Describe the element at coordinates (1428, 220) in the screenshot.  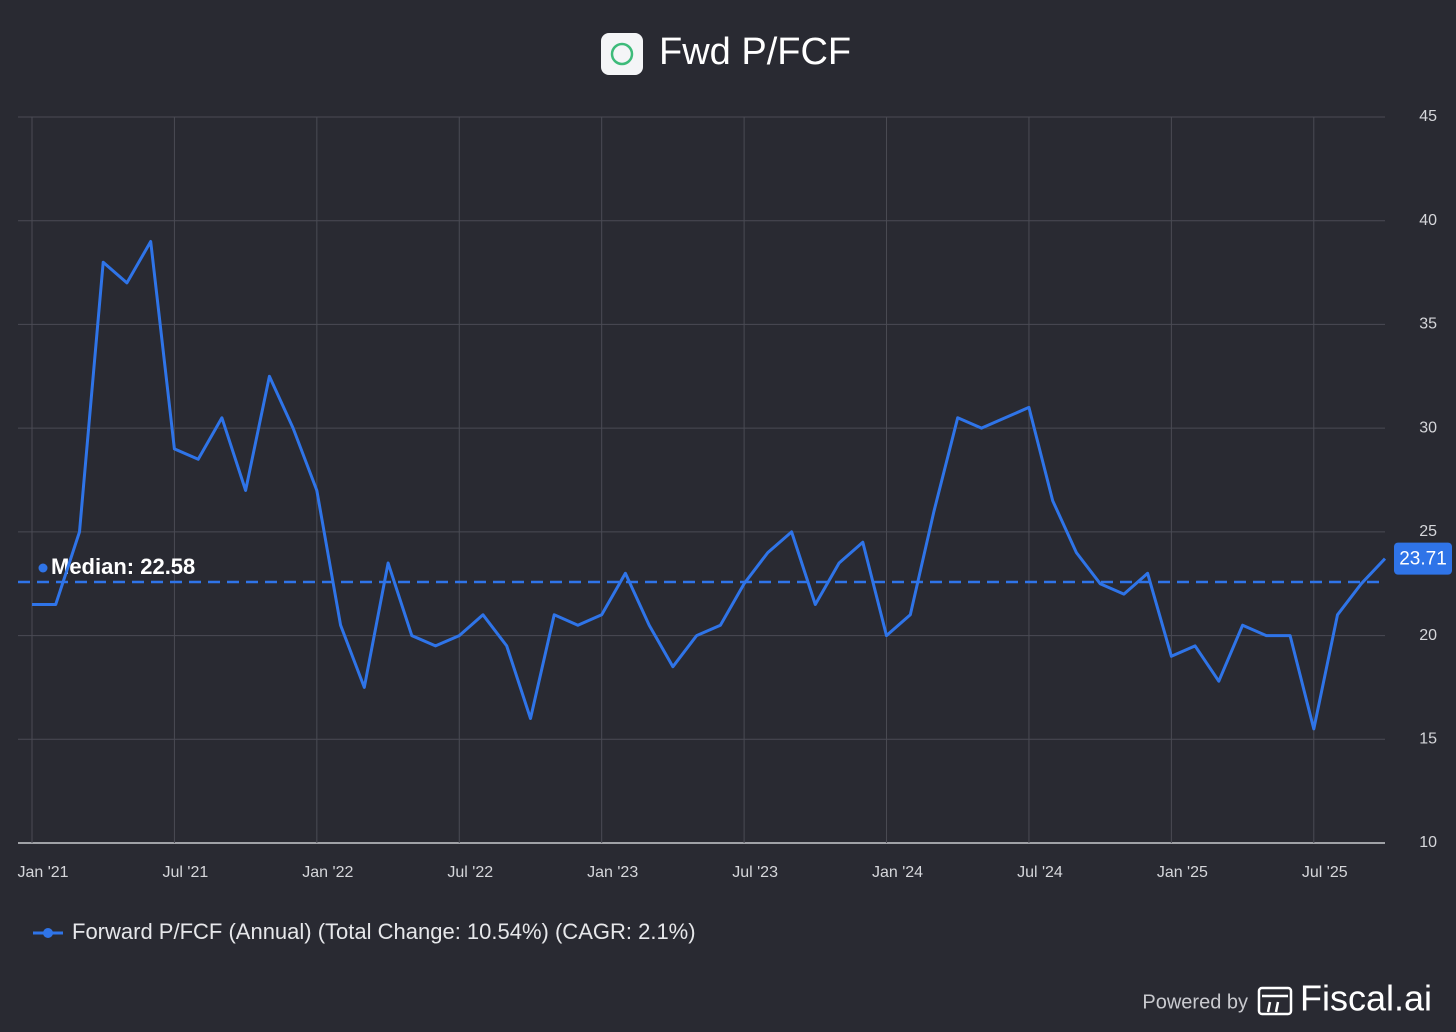
I see `y-tick-label: 40` at that location.